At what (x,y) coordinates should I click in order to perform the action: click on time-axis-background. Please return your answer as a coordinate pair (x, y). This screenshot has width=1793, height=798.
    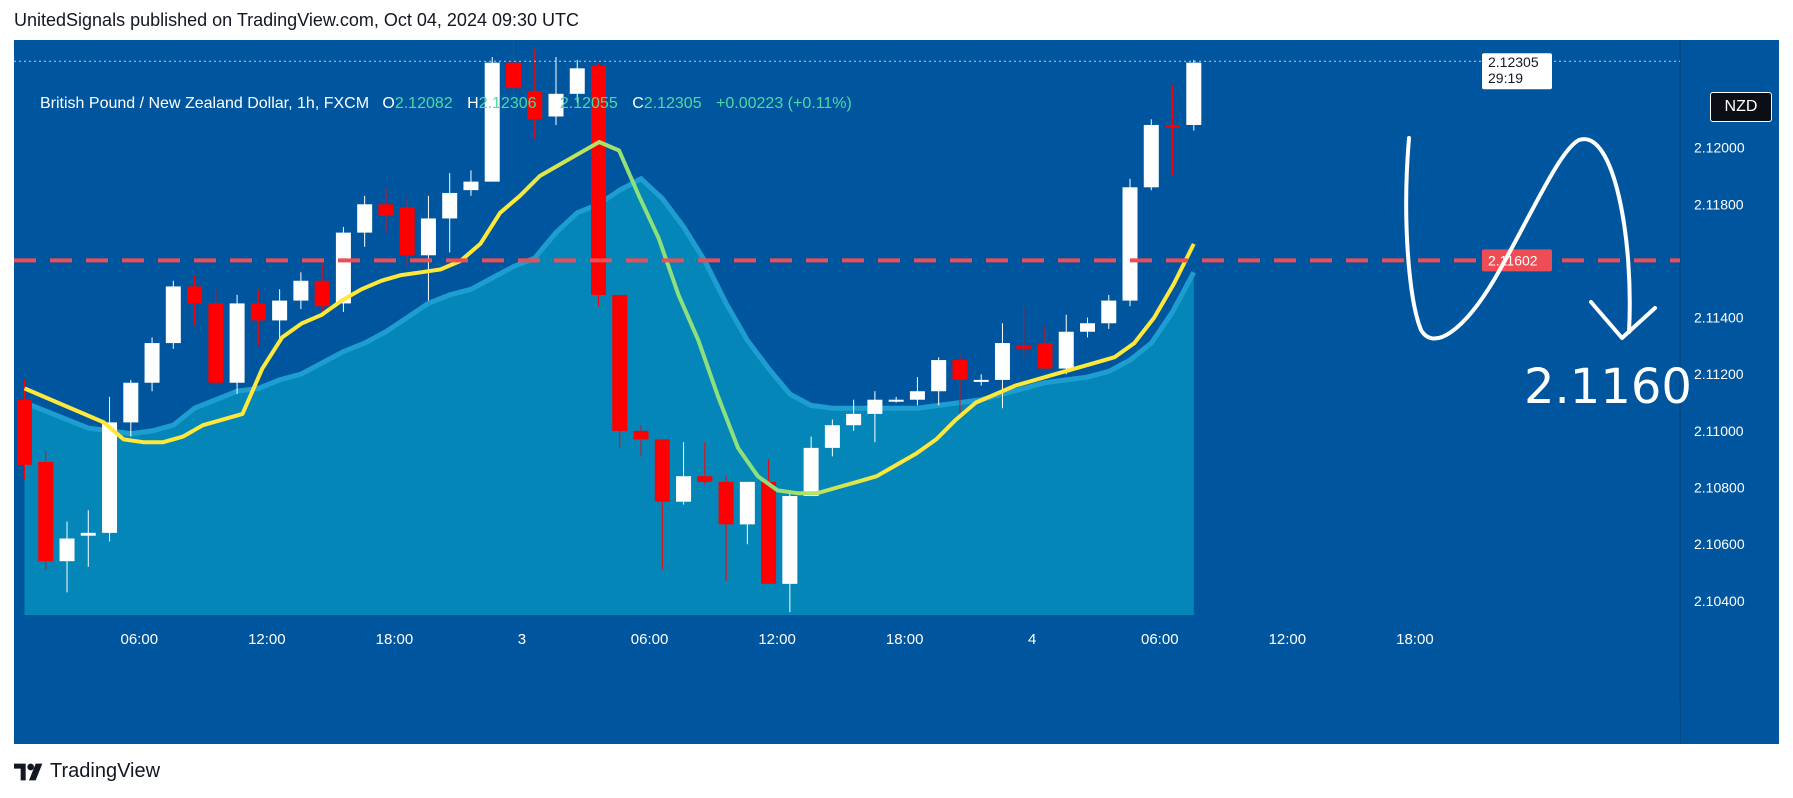
    Looking at the image, I should click on (847, 722).